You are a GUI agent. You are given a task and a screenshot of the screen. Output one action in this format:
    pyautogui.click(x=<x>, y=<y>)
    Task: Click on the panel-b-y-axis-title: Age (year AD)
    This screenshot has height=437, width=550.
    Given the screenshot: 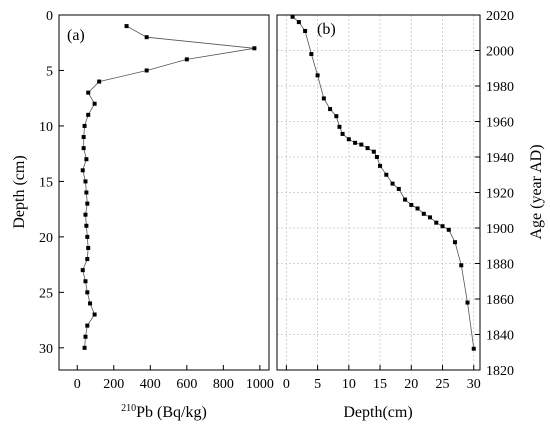 What is the action you would take?
    pyautogui.click(x=536, y=191)
    